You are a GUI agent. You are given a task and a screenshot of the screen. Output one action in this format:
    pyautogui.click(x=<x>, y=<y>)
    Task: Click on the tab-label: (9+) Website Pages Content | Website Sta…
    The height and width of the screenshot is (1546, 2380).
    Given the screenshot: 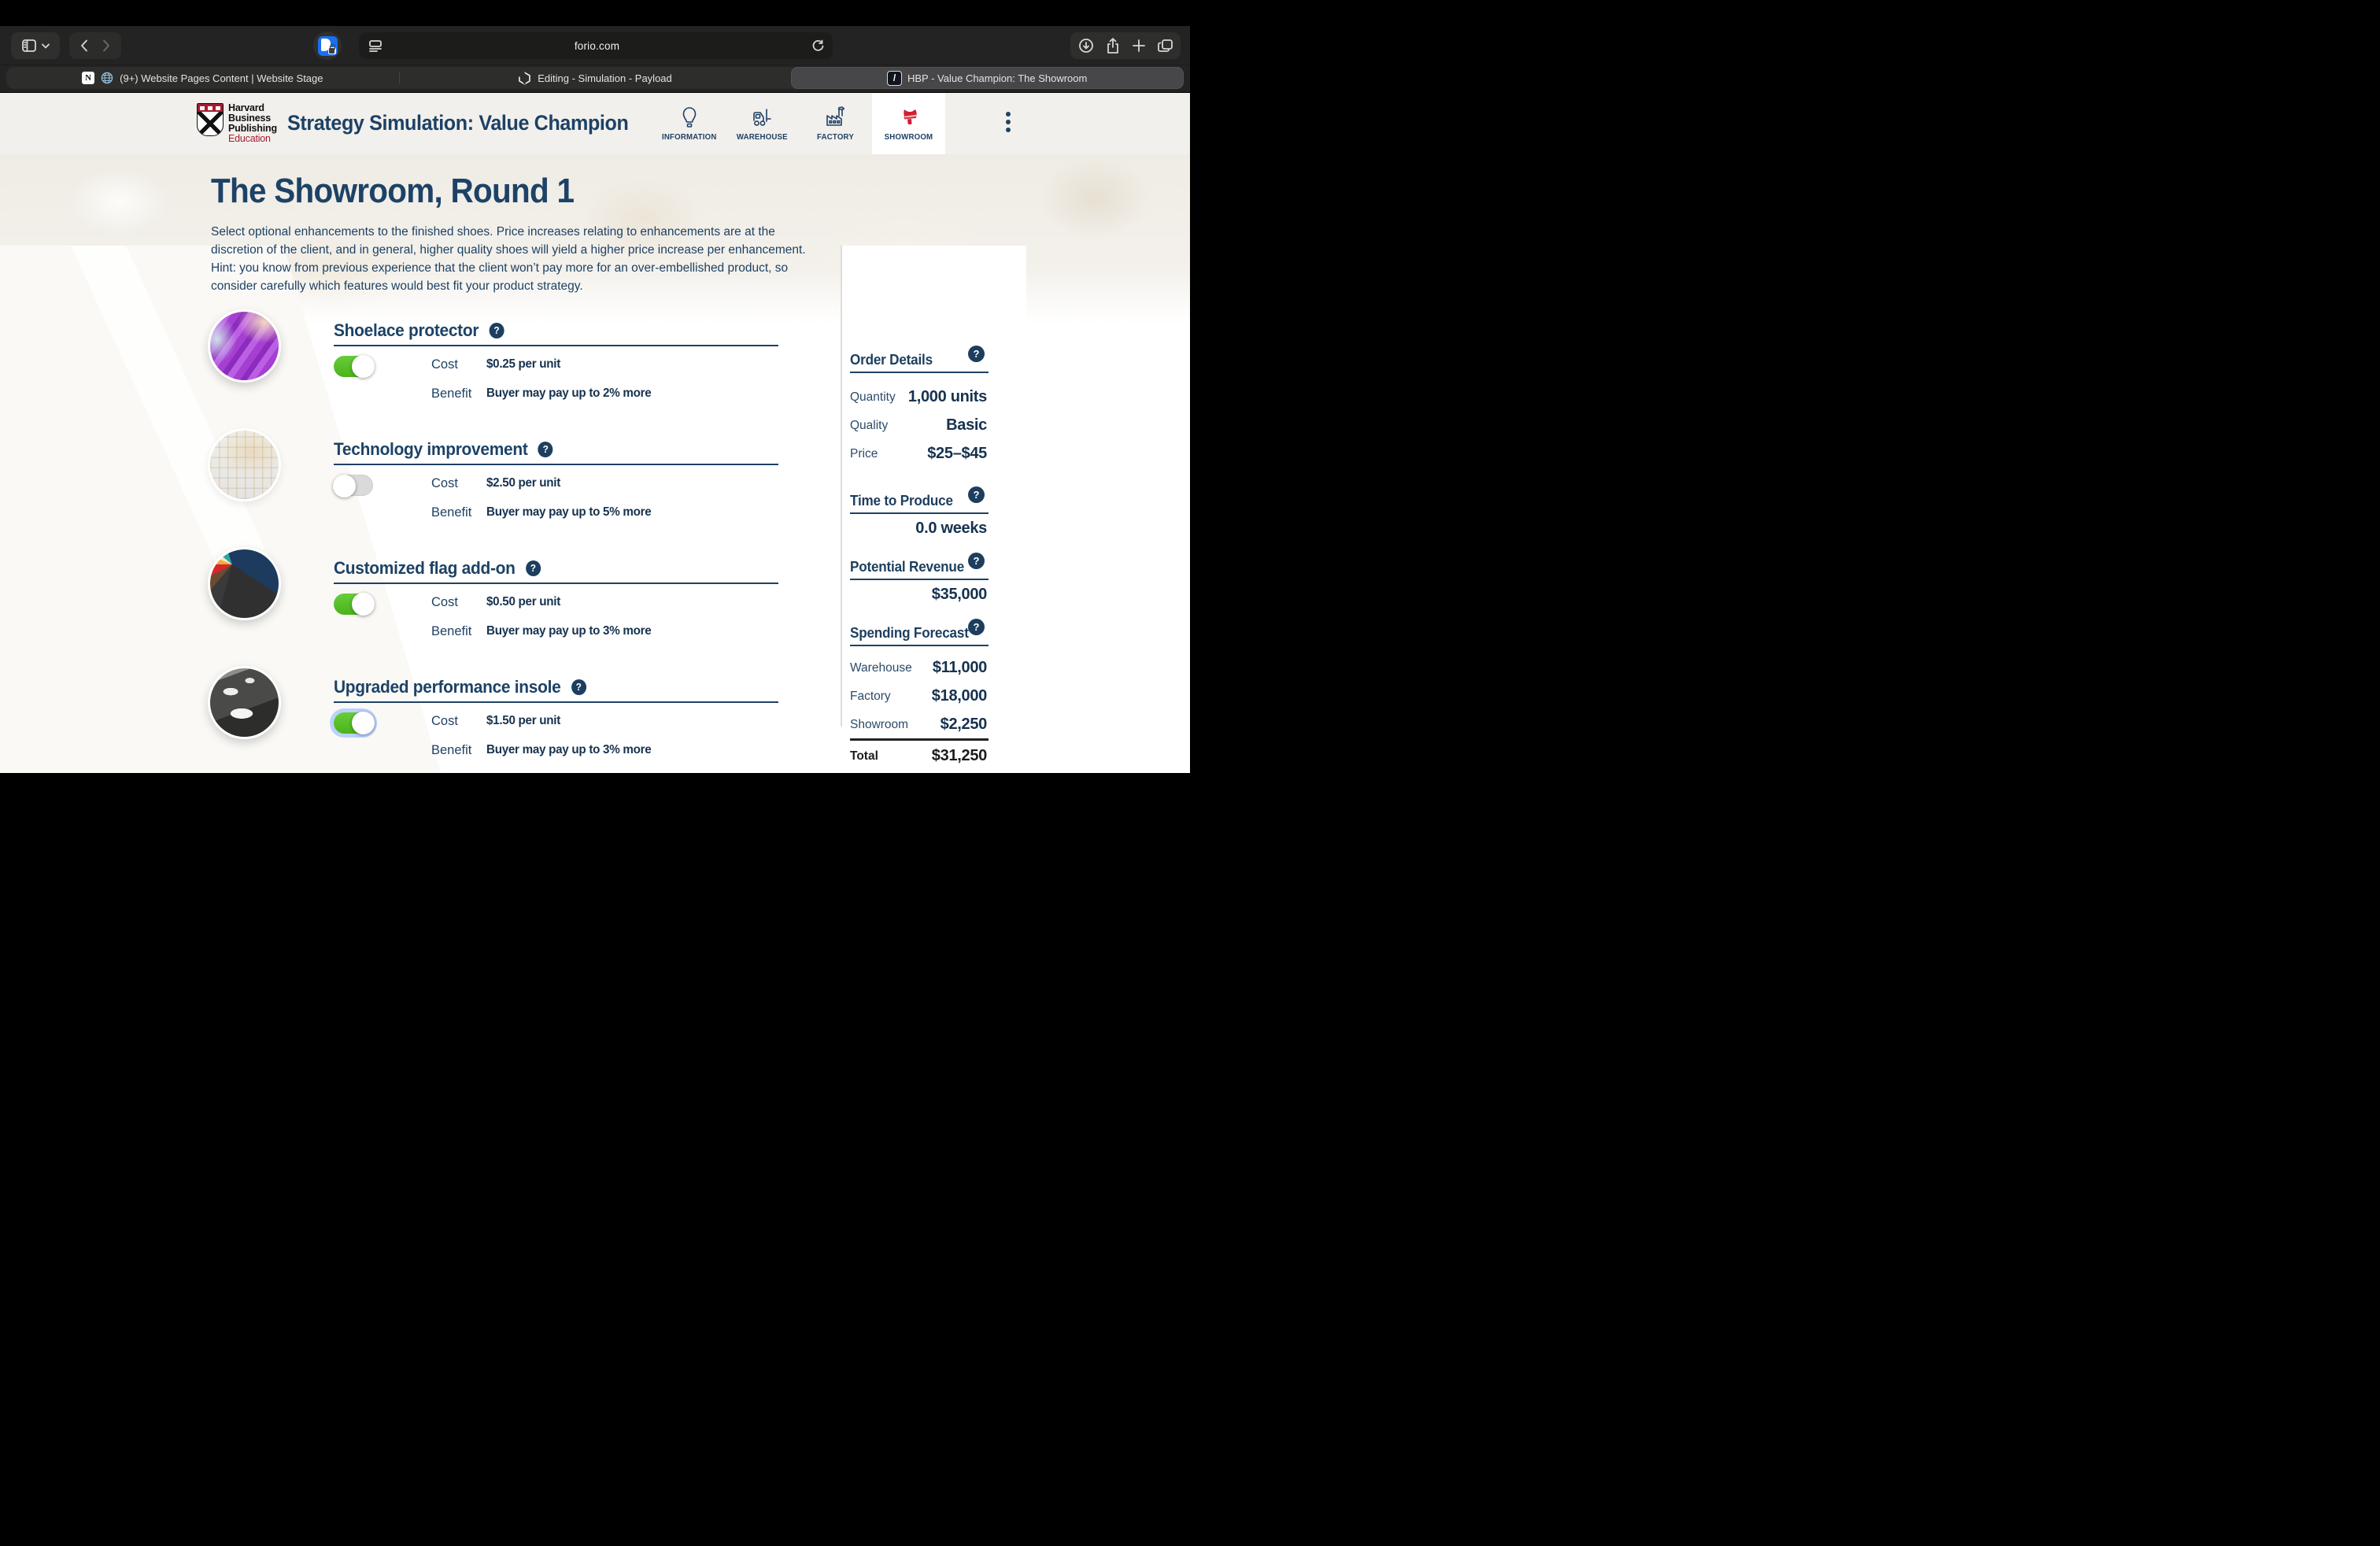 What is the action you would take?
    pyautogui.click(x=222, y=78)
    